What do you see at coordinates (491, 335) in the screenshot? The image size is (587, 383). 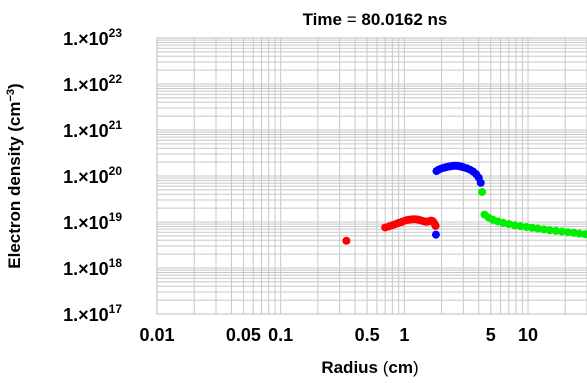 I see `x-tick-label: 5` at bounding box center [491, 335].